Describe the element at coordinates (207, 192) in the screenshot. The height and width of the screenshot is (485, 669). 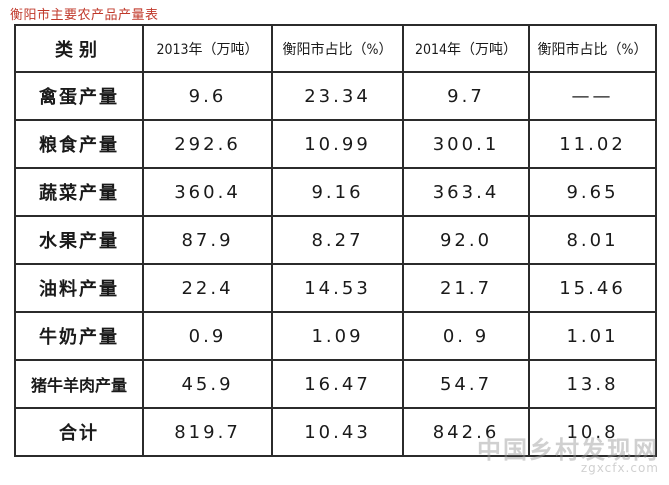
I see `cell-2013-output: 360.4` at that location.